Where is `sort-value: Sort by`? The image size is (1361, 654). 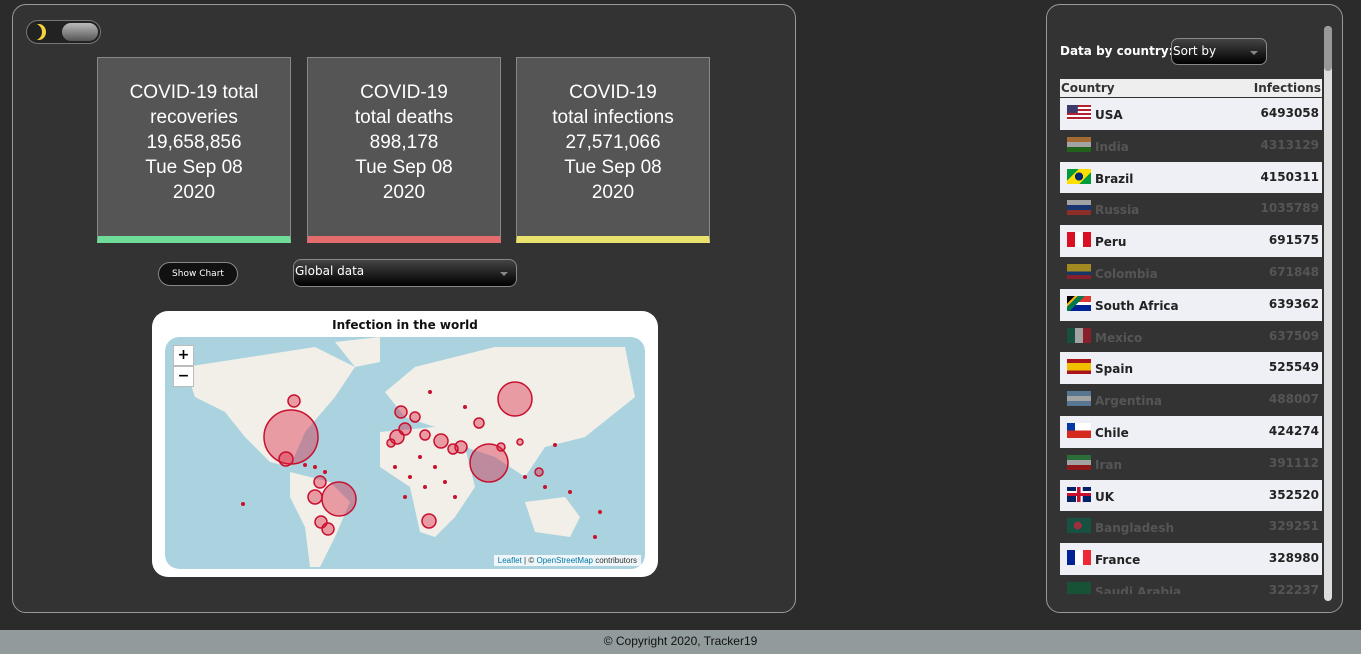
sort-value: Sort by is located at coordinates (1195, 51).